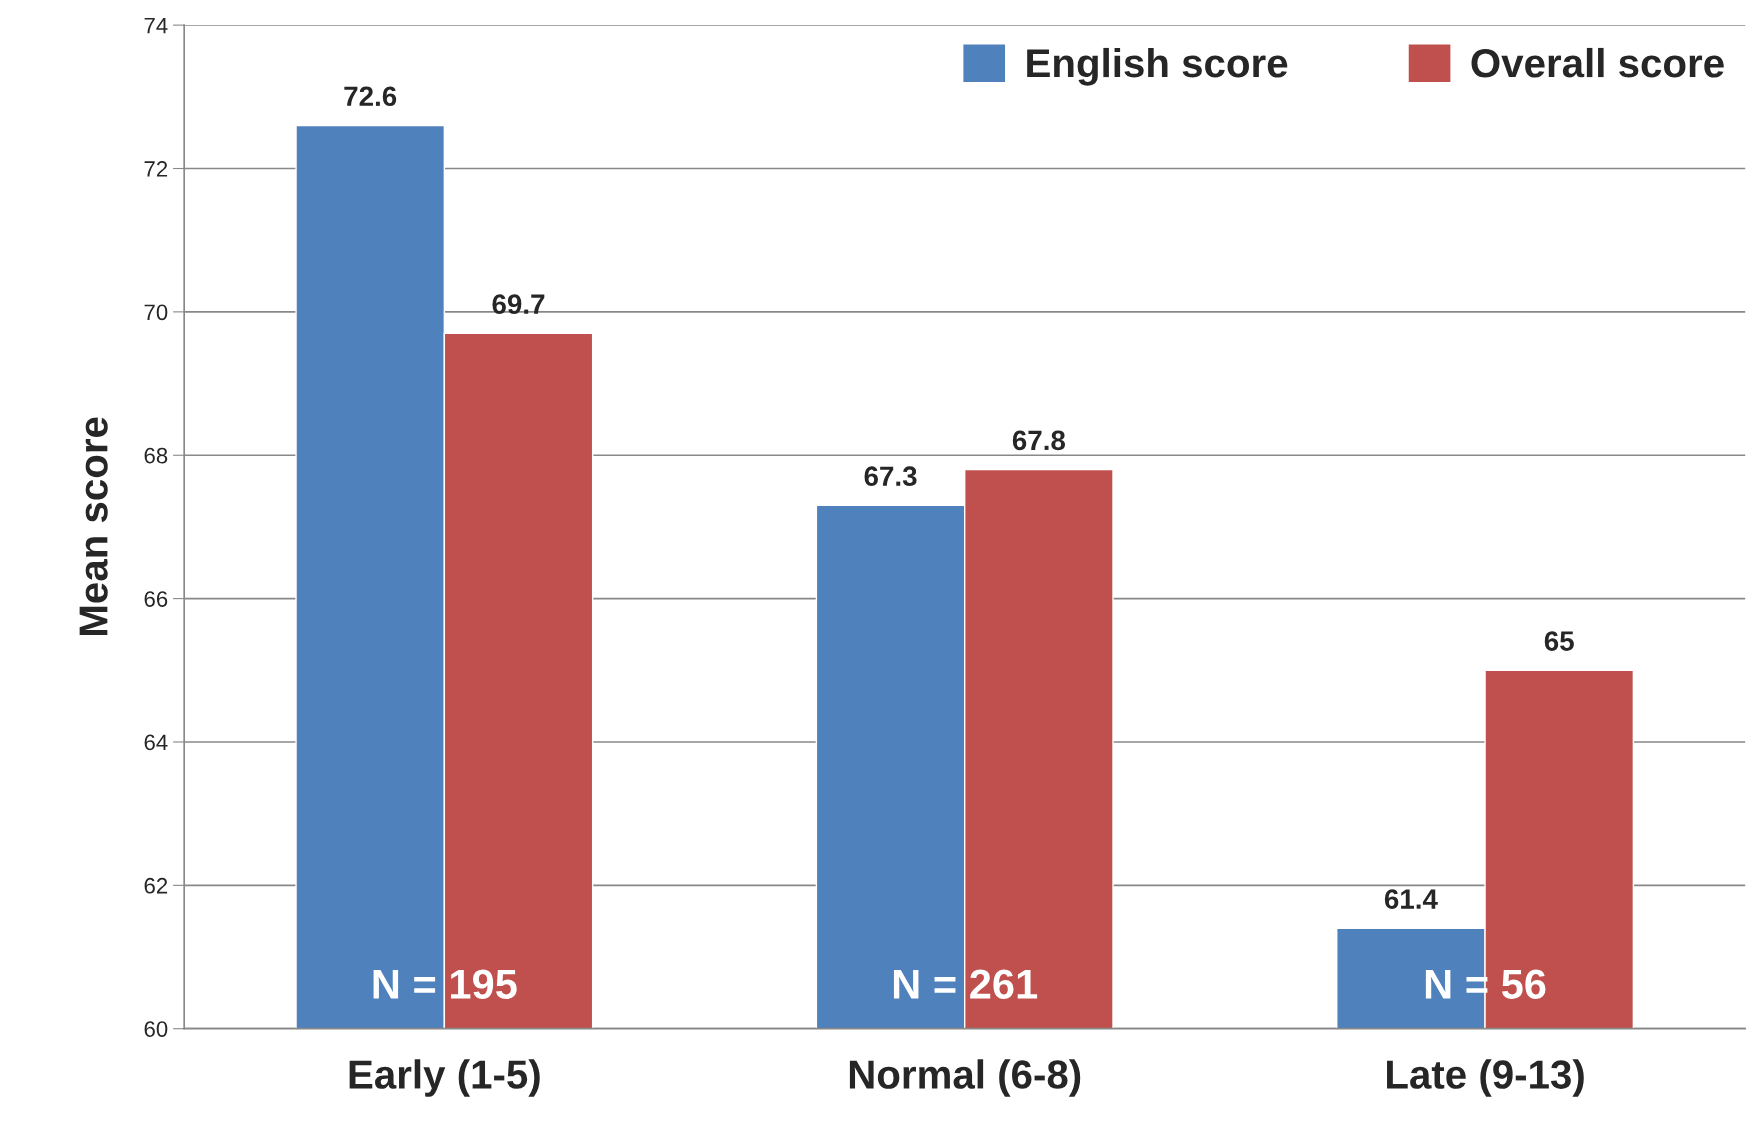 The height and width of the screenshot is (1143, 1754). I want to click on data-label: 61.4, so click(1411, 899).